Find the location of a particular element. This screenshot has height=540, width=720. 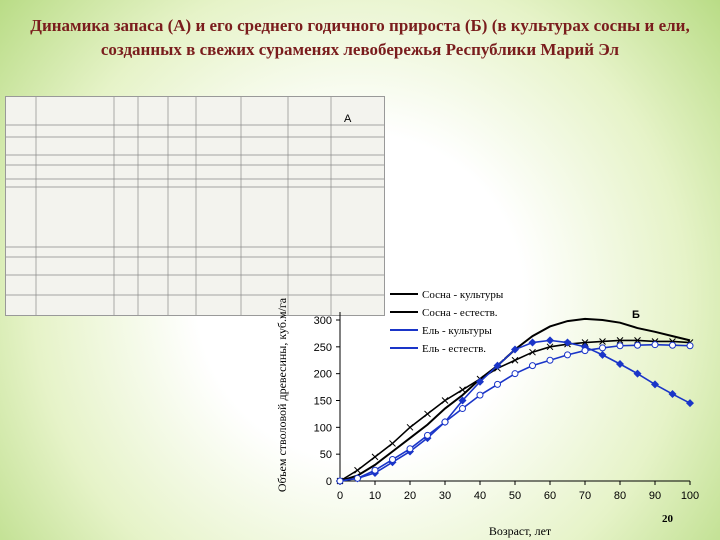

annotation: Б is located at coordinates (636, 315).